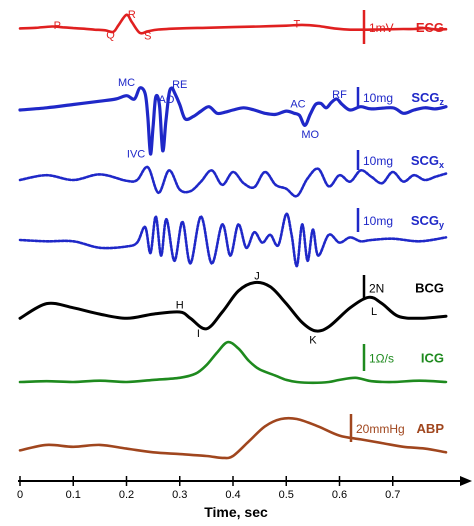  Describe the element at coordinates (147, 36) in the screenshot. I see `annotation-ecg-s: S` at that location.